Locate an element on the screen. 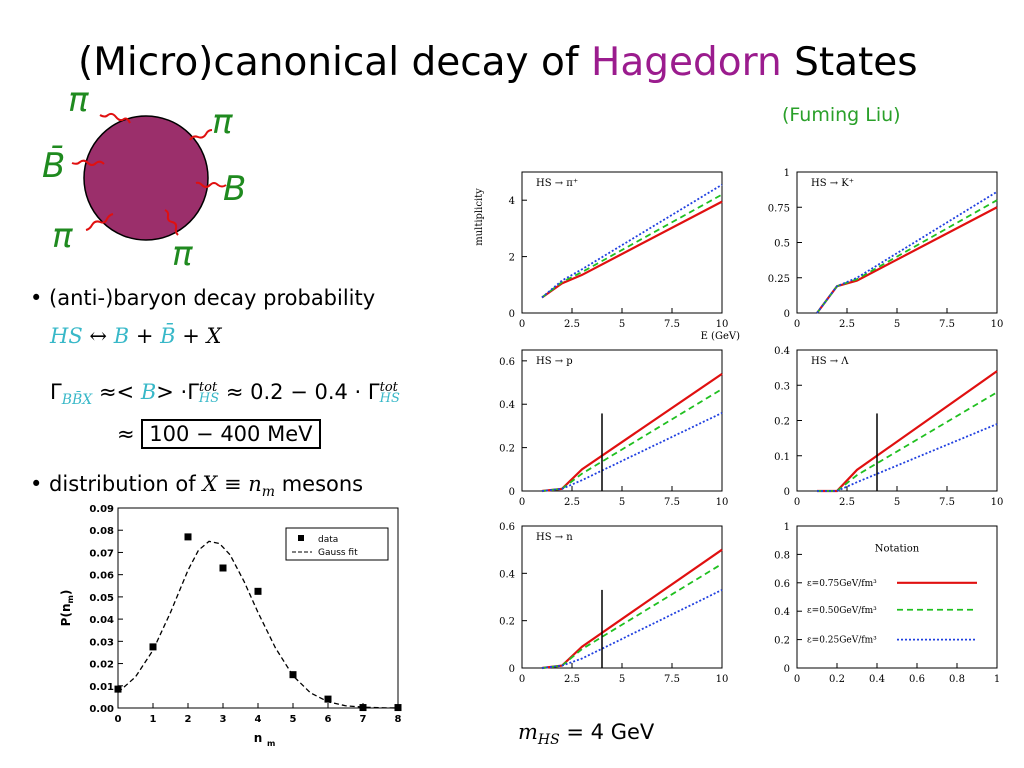 The image size is (1024, 768). b2-sub: m is located at coordinates (268, 492).